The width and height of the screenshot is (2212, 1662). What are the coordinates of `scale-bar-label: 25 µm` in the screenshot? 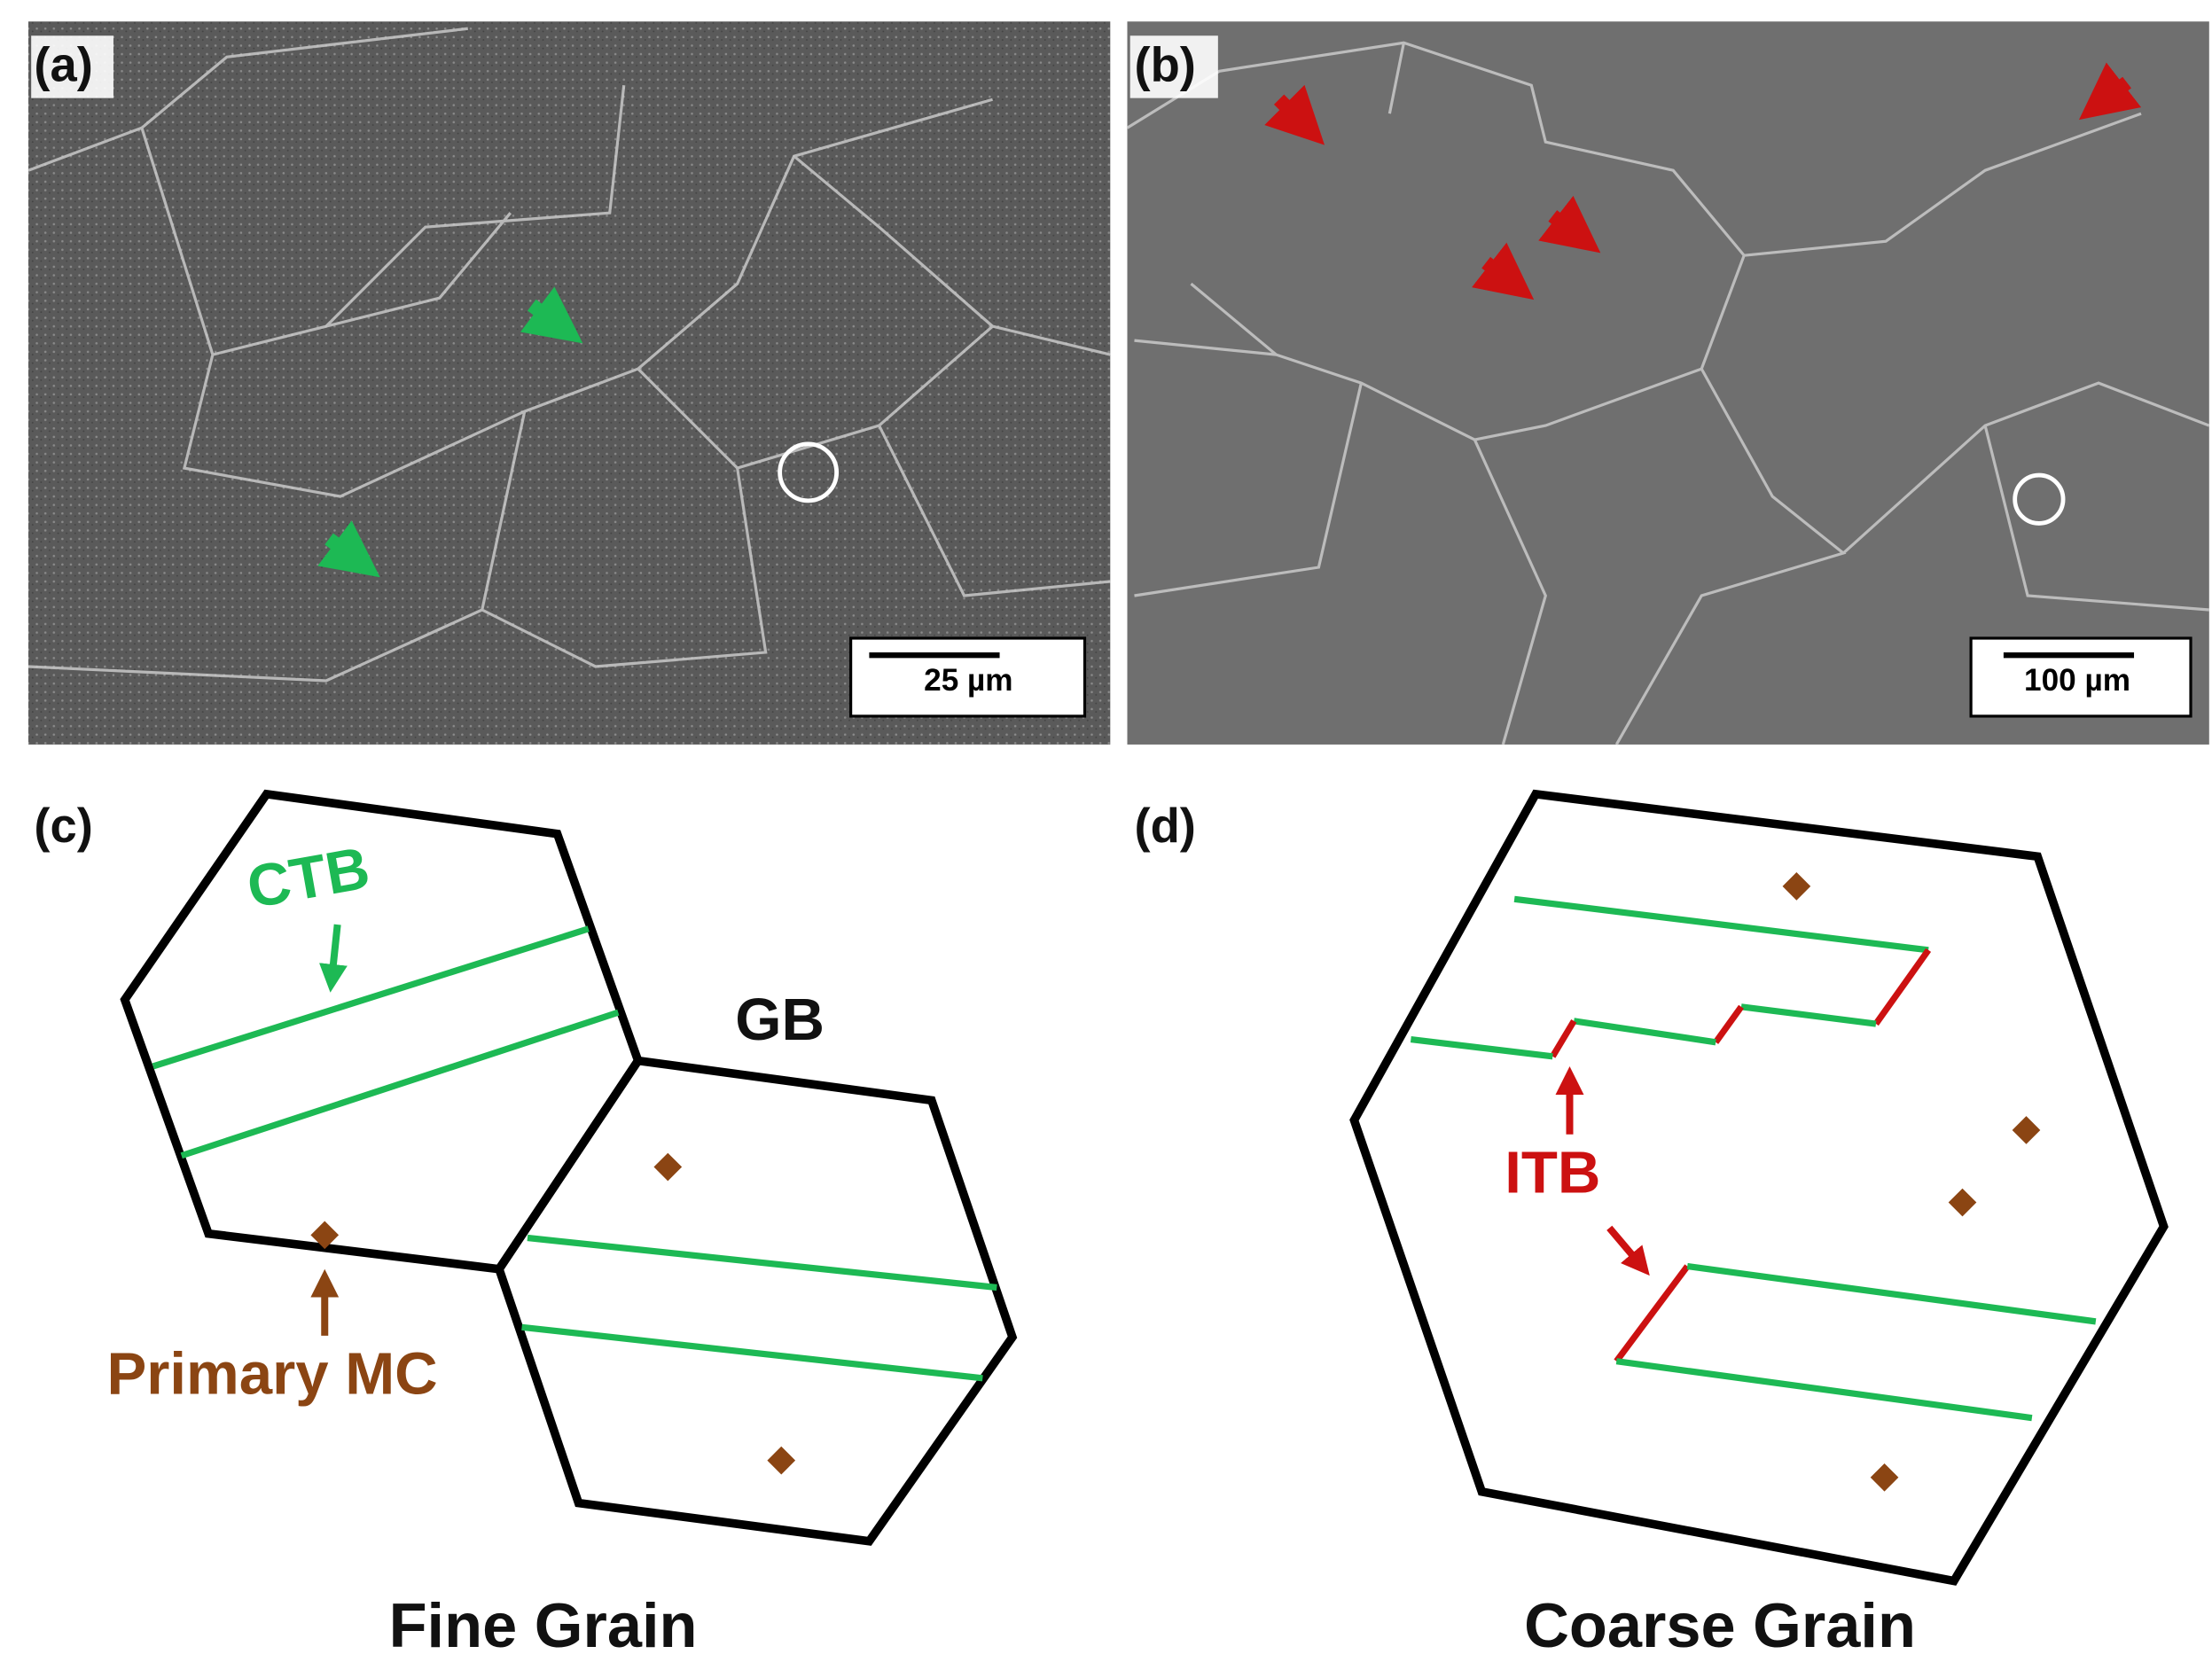 It's located at (968, 680).